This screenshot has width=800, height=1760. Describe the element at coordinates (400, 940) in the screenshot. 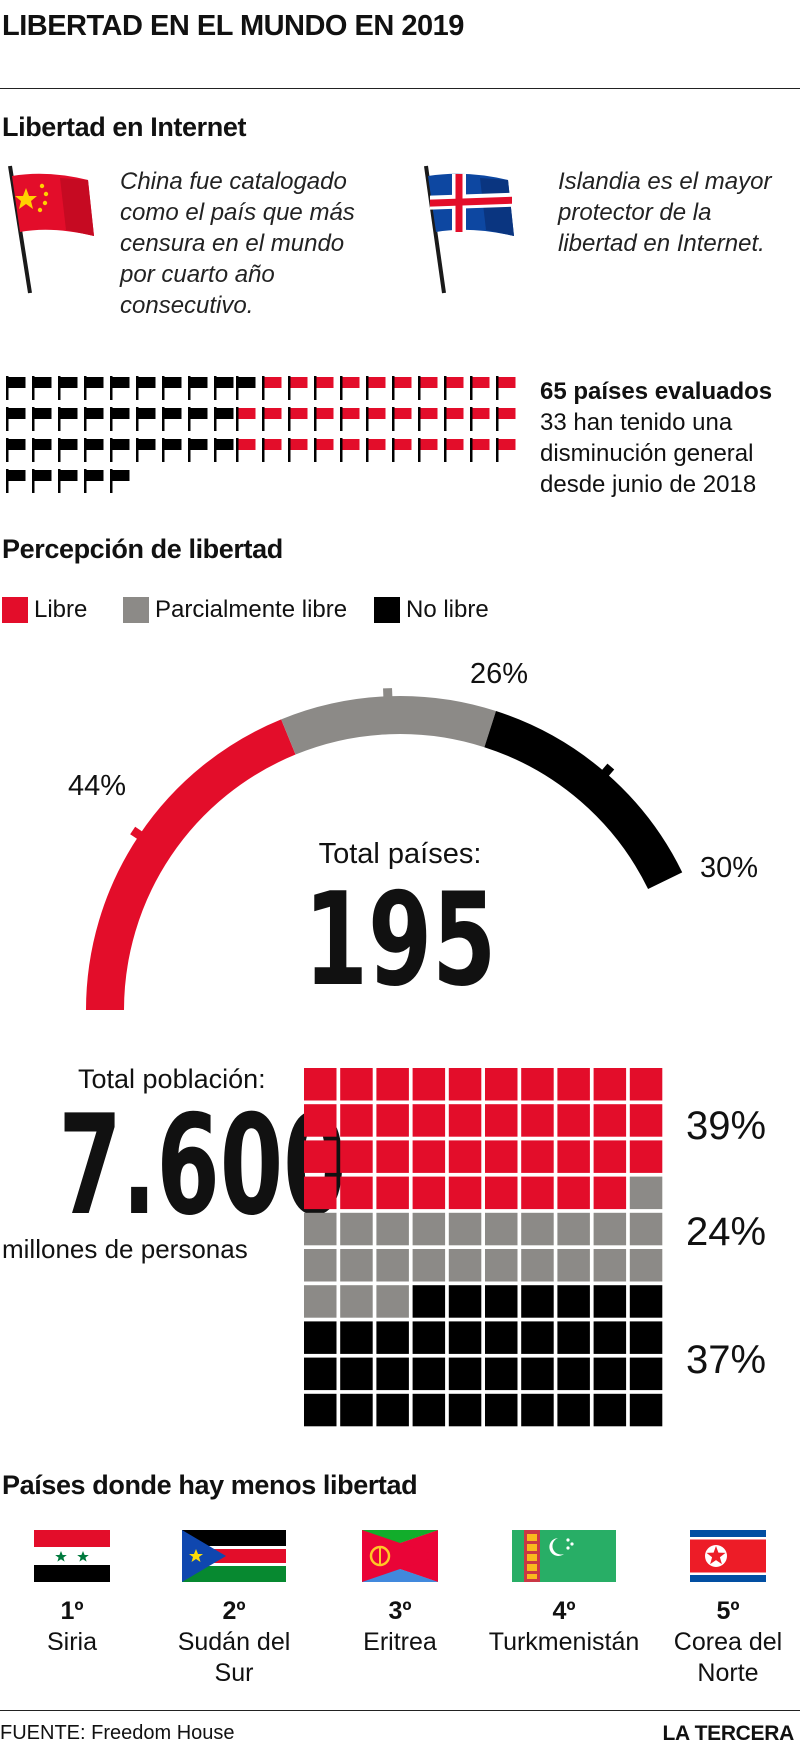

I see `total-countries-value: 195` at that location.